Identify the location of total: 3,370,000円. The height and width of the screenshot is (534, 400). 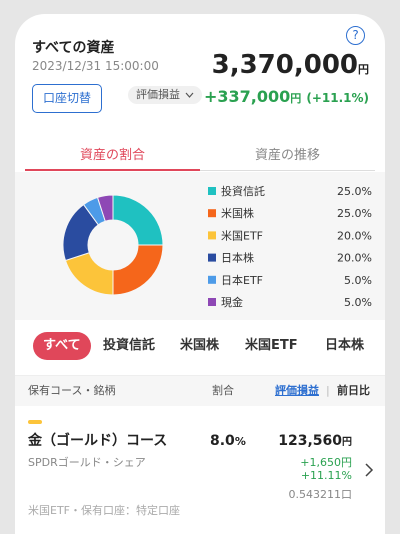
(290, 65).